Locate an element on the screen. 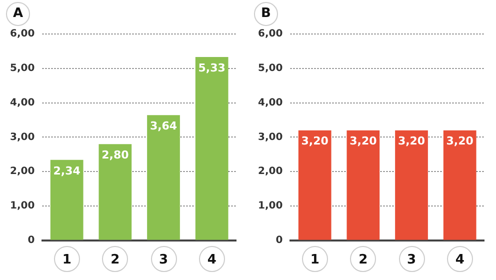 This screenshot has height=280, width=496. data-label: 3,64 is located at coordinates (164, 126).